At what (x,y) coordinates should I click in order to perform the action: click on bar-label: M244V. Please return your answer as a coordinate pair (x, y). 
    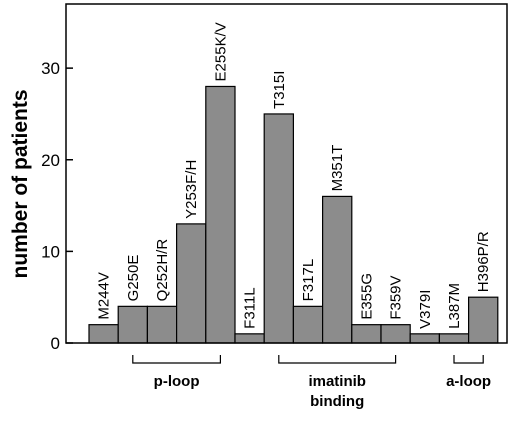
    Looking at the image, I should click on (104, 296).